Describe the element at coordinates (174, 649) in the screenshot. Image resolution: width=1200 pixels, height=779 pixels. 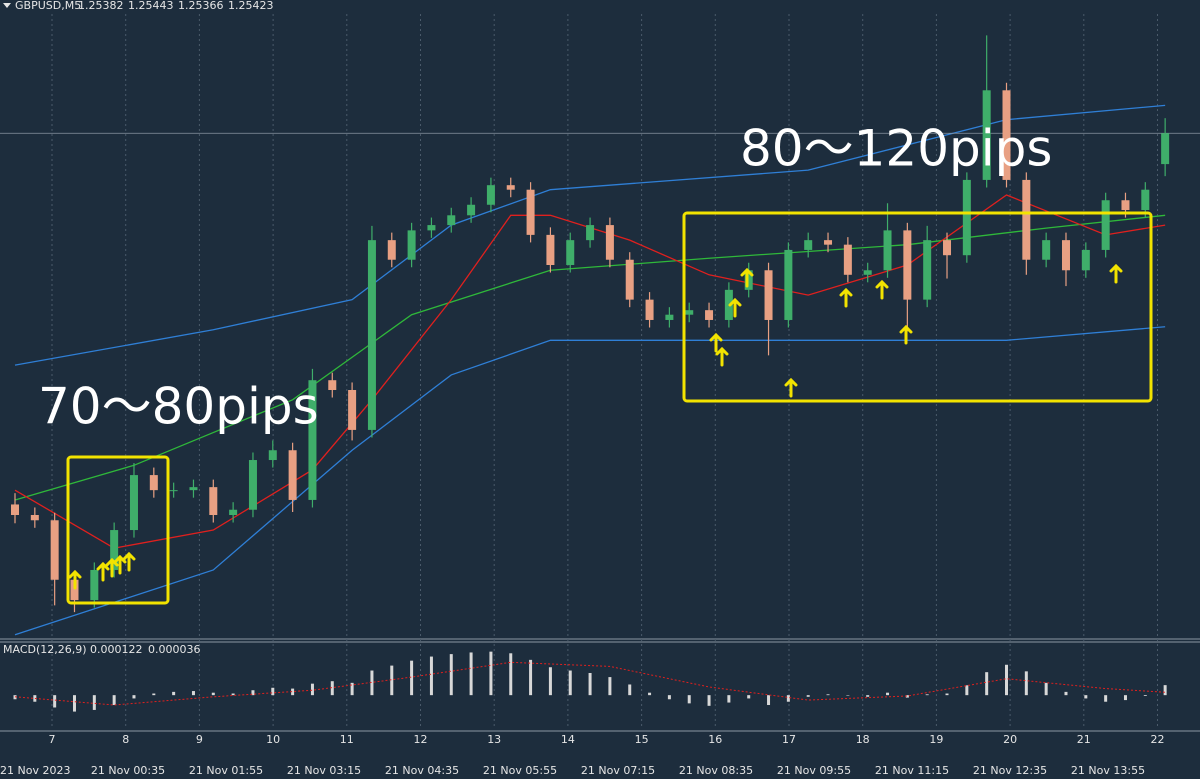
I see `macd-signal-value: 0.000036` at that location.